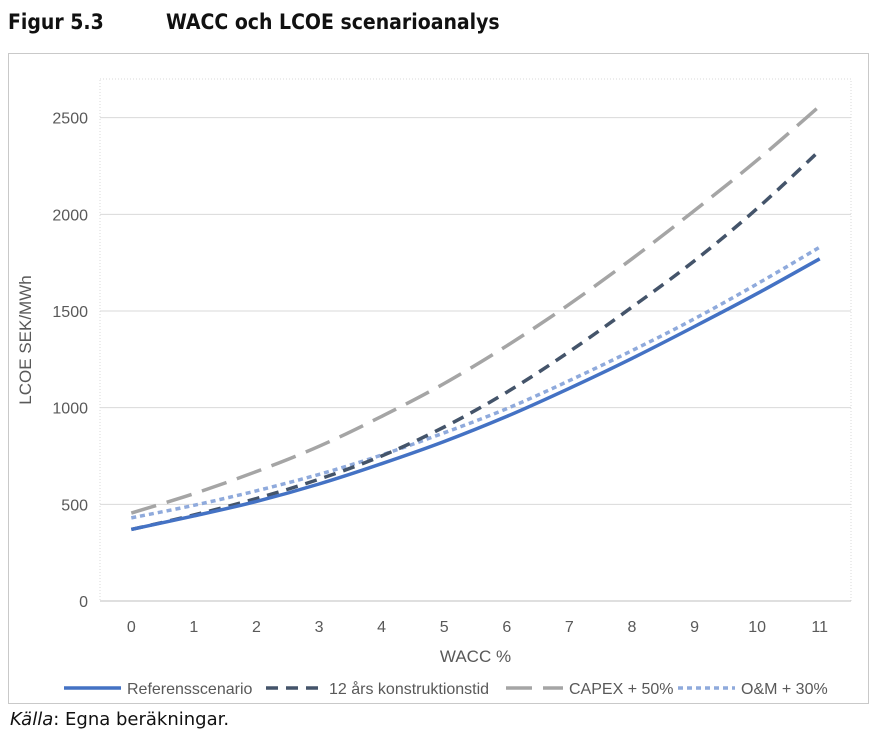 The width and height of the screenshot is (877, 746). I want to click on legend-label: O&M + 30%, so click(784, 689).